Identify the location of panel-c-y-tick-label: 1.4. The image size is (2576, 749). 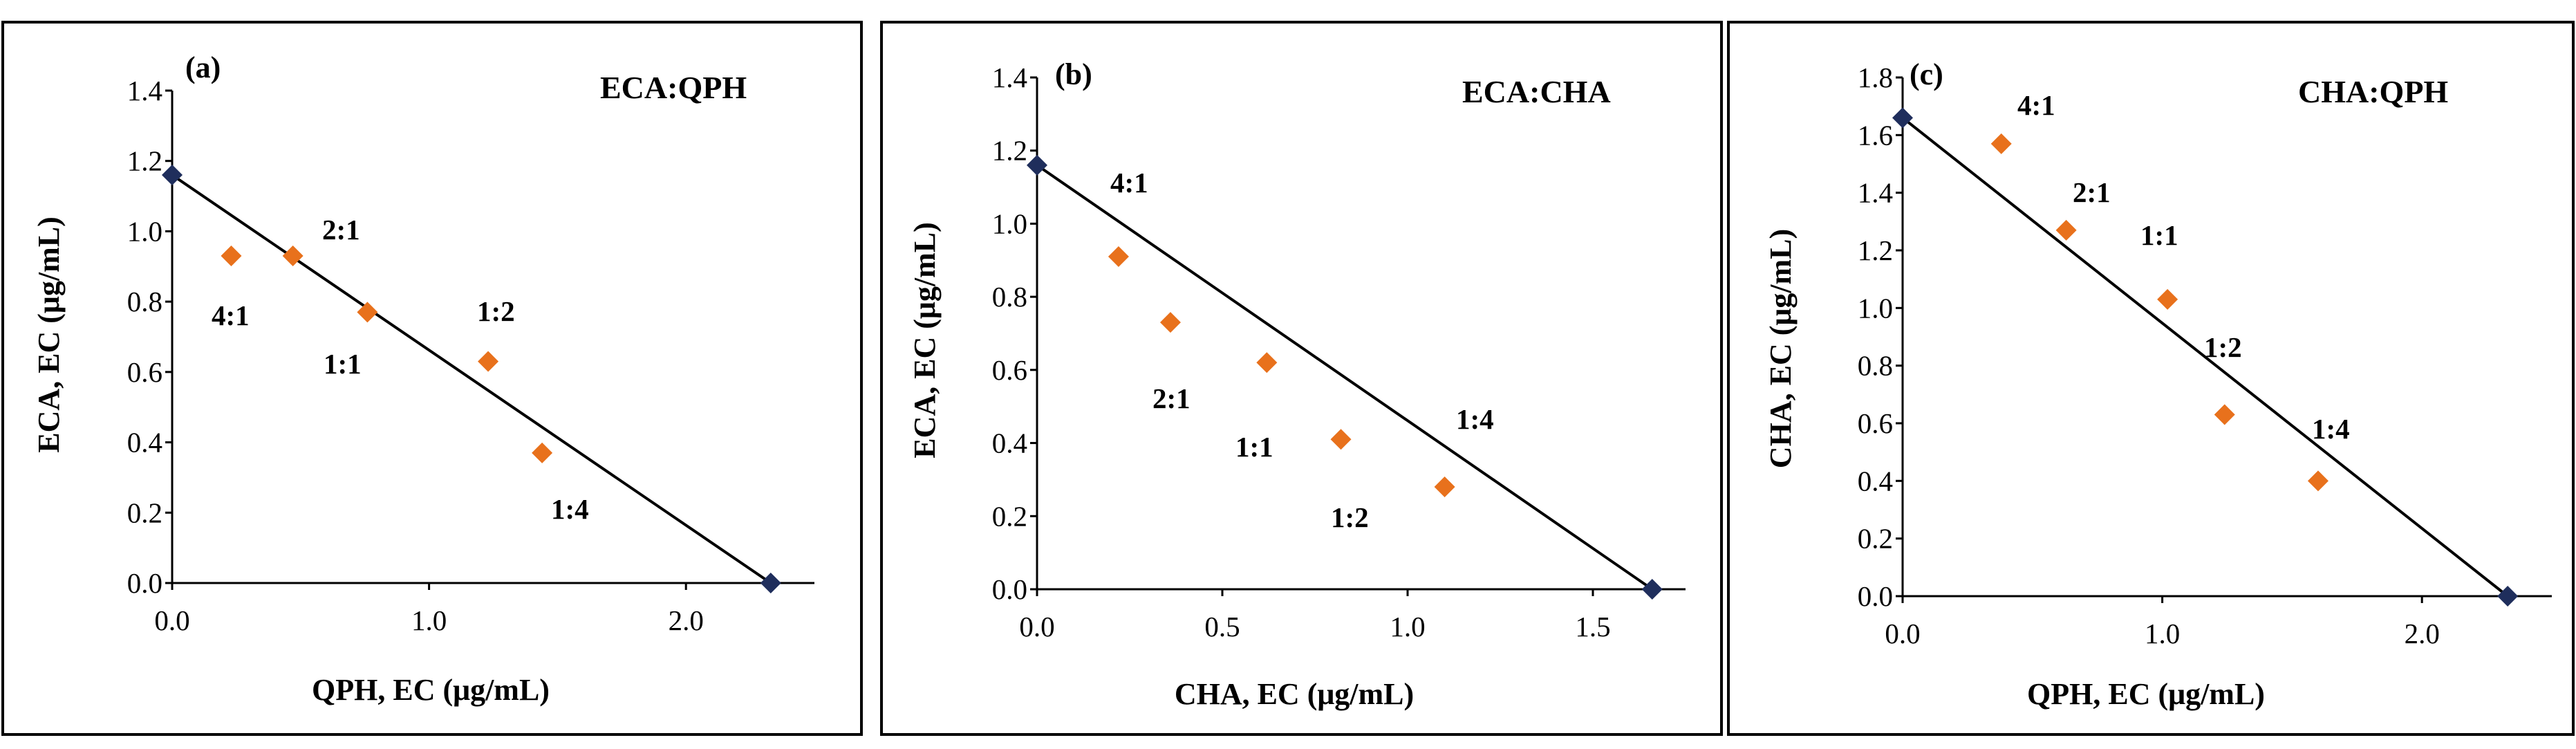
(1875, 193).